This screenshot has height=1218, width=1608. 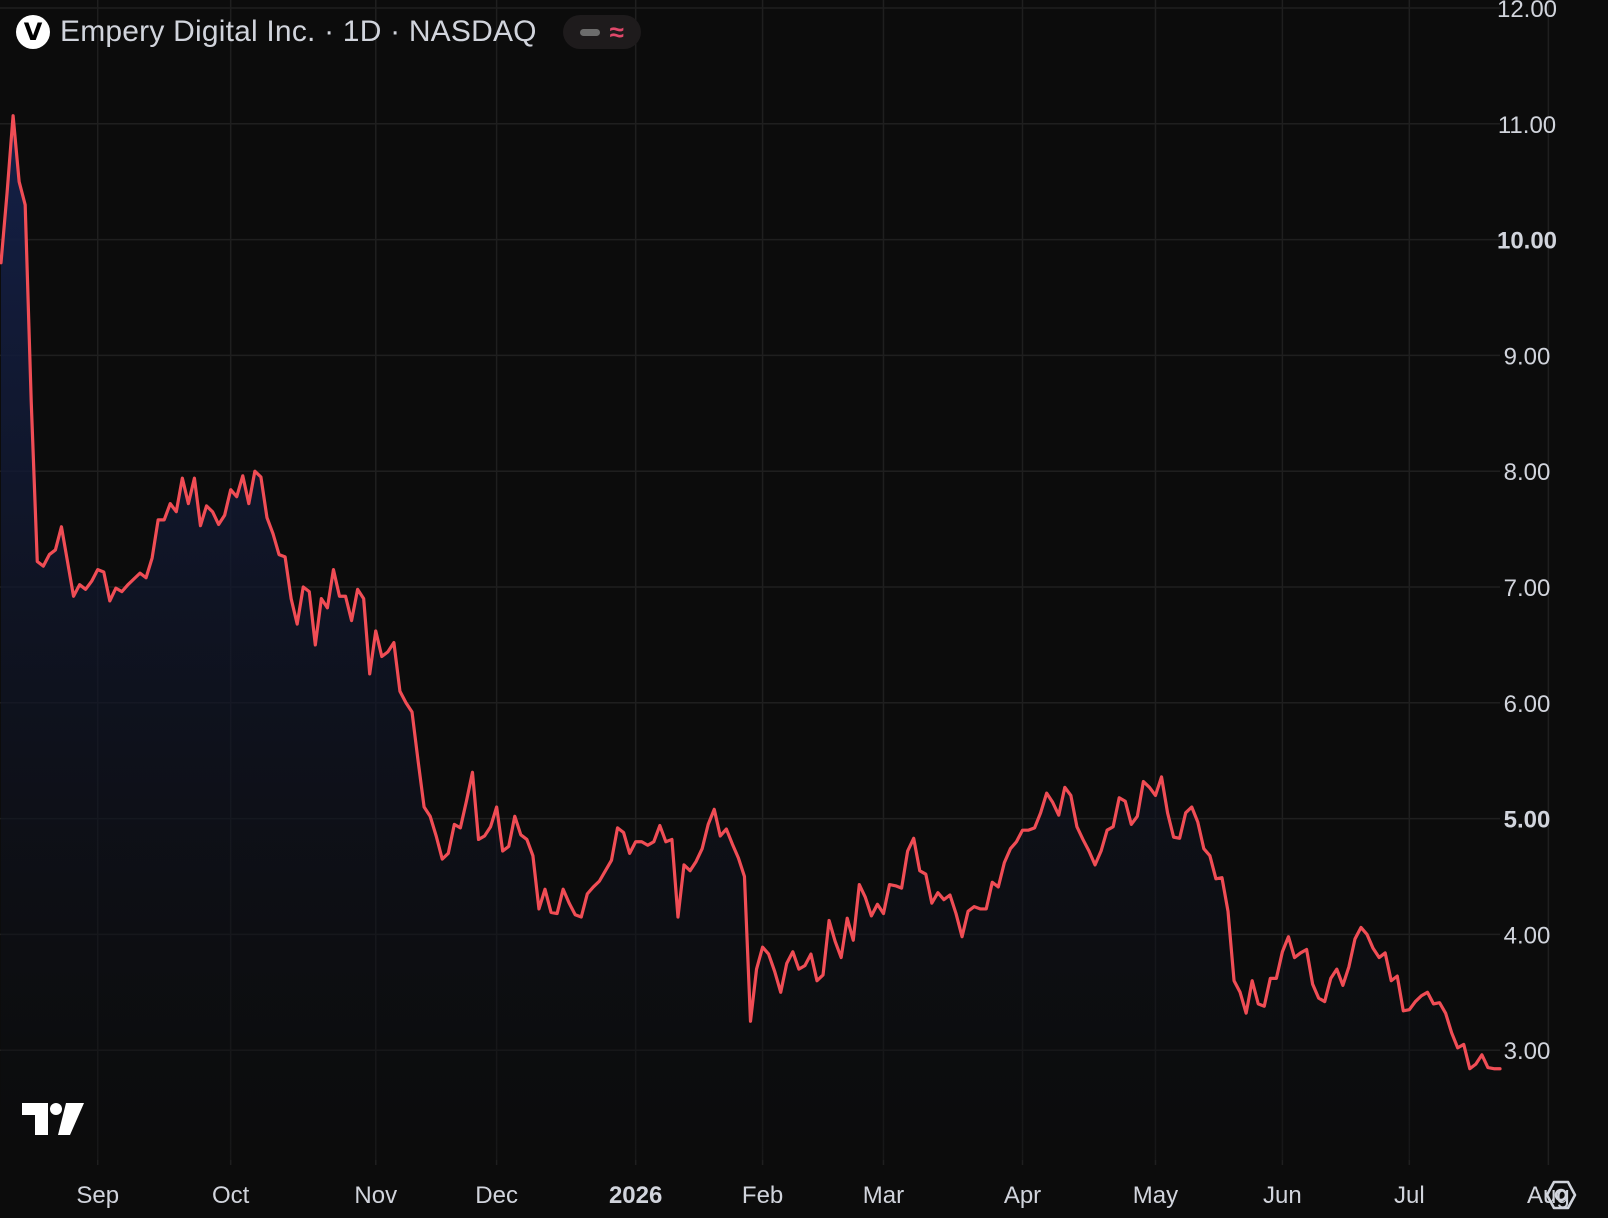 I want to click on symbol-title: Empery Digital Inc. · 1D · NASDAQ, so click(x=298, y=31).